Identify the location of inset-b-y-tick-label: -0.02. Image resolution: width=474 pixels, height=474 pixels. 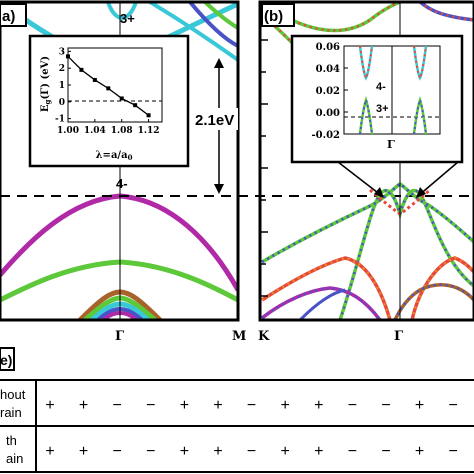
(325, 135).